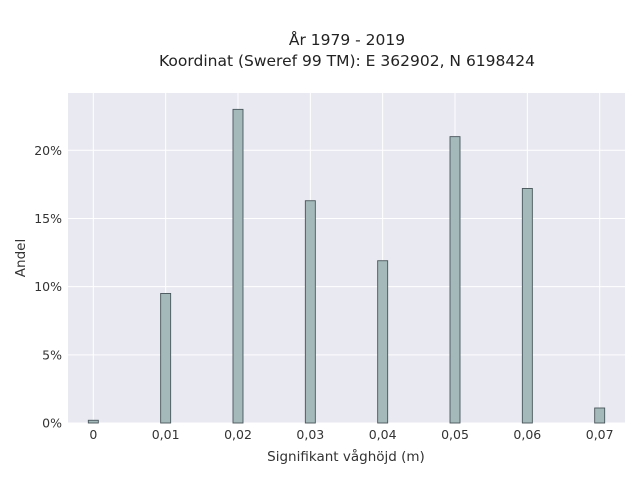 The height and width of the screenshot is (480, 640). I want to click on y-tick-label: 0%, so click(52, 423).